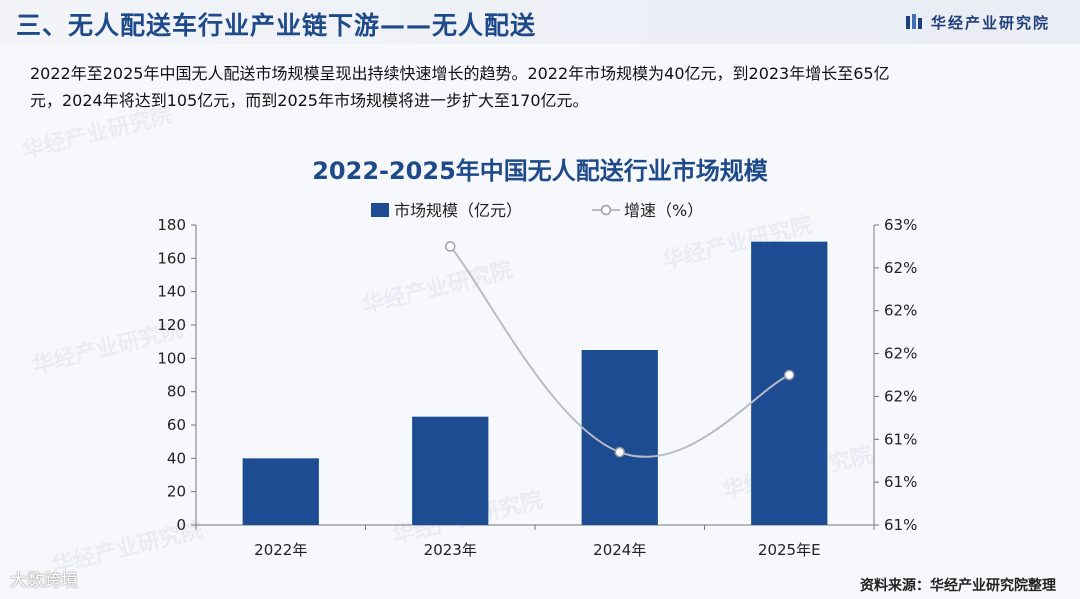 The image size is (1080, 599). Describe the element at coordinates (619, 550) in the screenshot. I see `x-tick-label: 2024年` at that location.